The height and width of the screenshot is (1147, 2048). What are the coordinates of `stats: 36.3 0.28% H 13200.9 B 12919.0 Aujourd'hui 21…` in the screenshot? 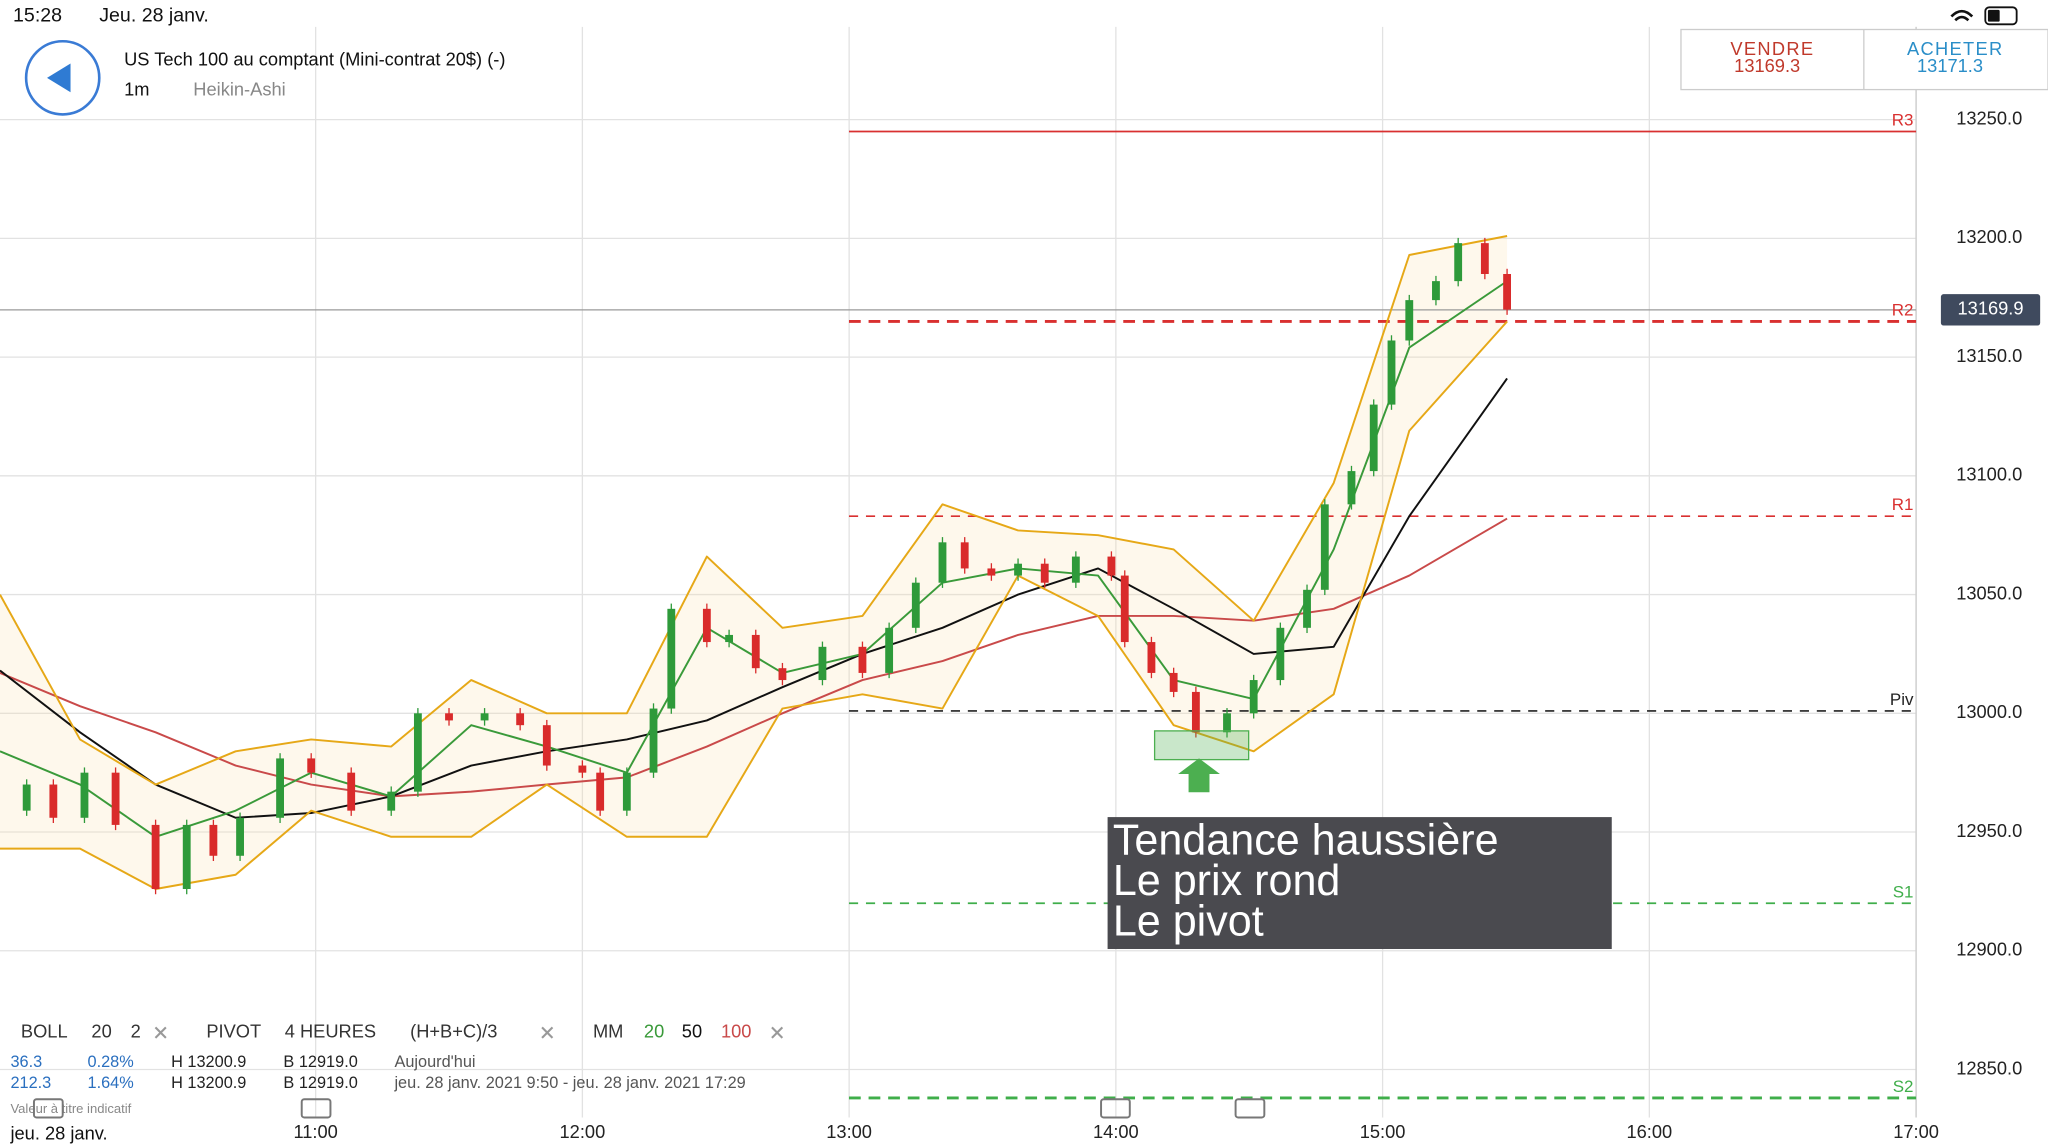 It's located at (377, 1072).